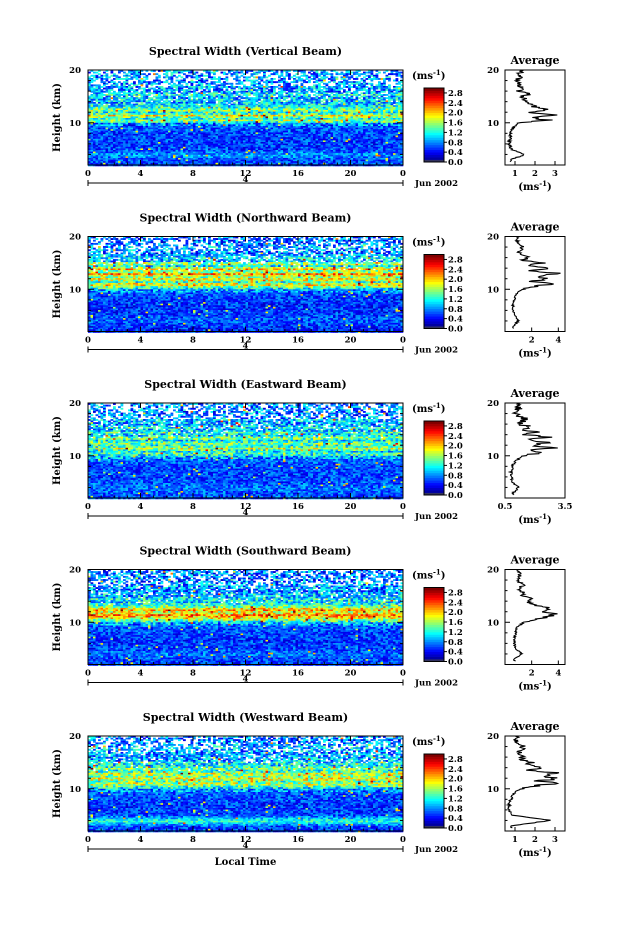  Describe the element at coordinates (245, 118) in the screenshot. I see `heatmap-cells` at that location.